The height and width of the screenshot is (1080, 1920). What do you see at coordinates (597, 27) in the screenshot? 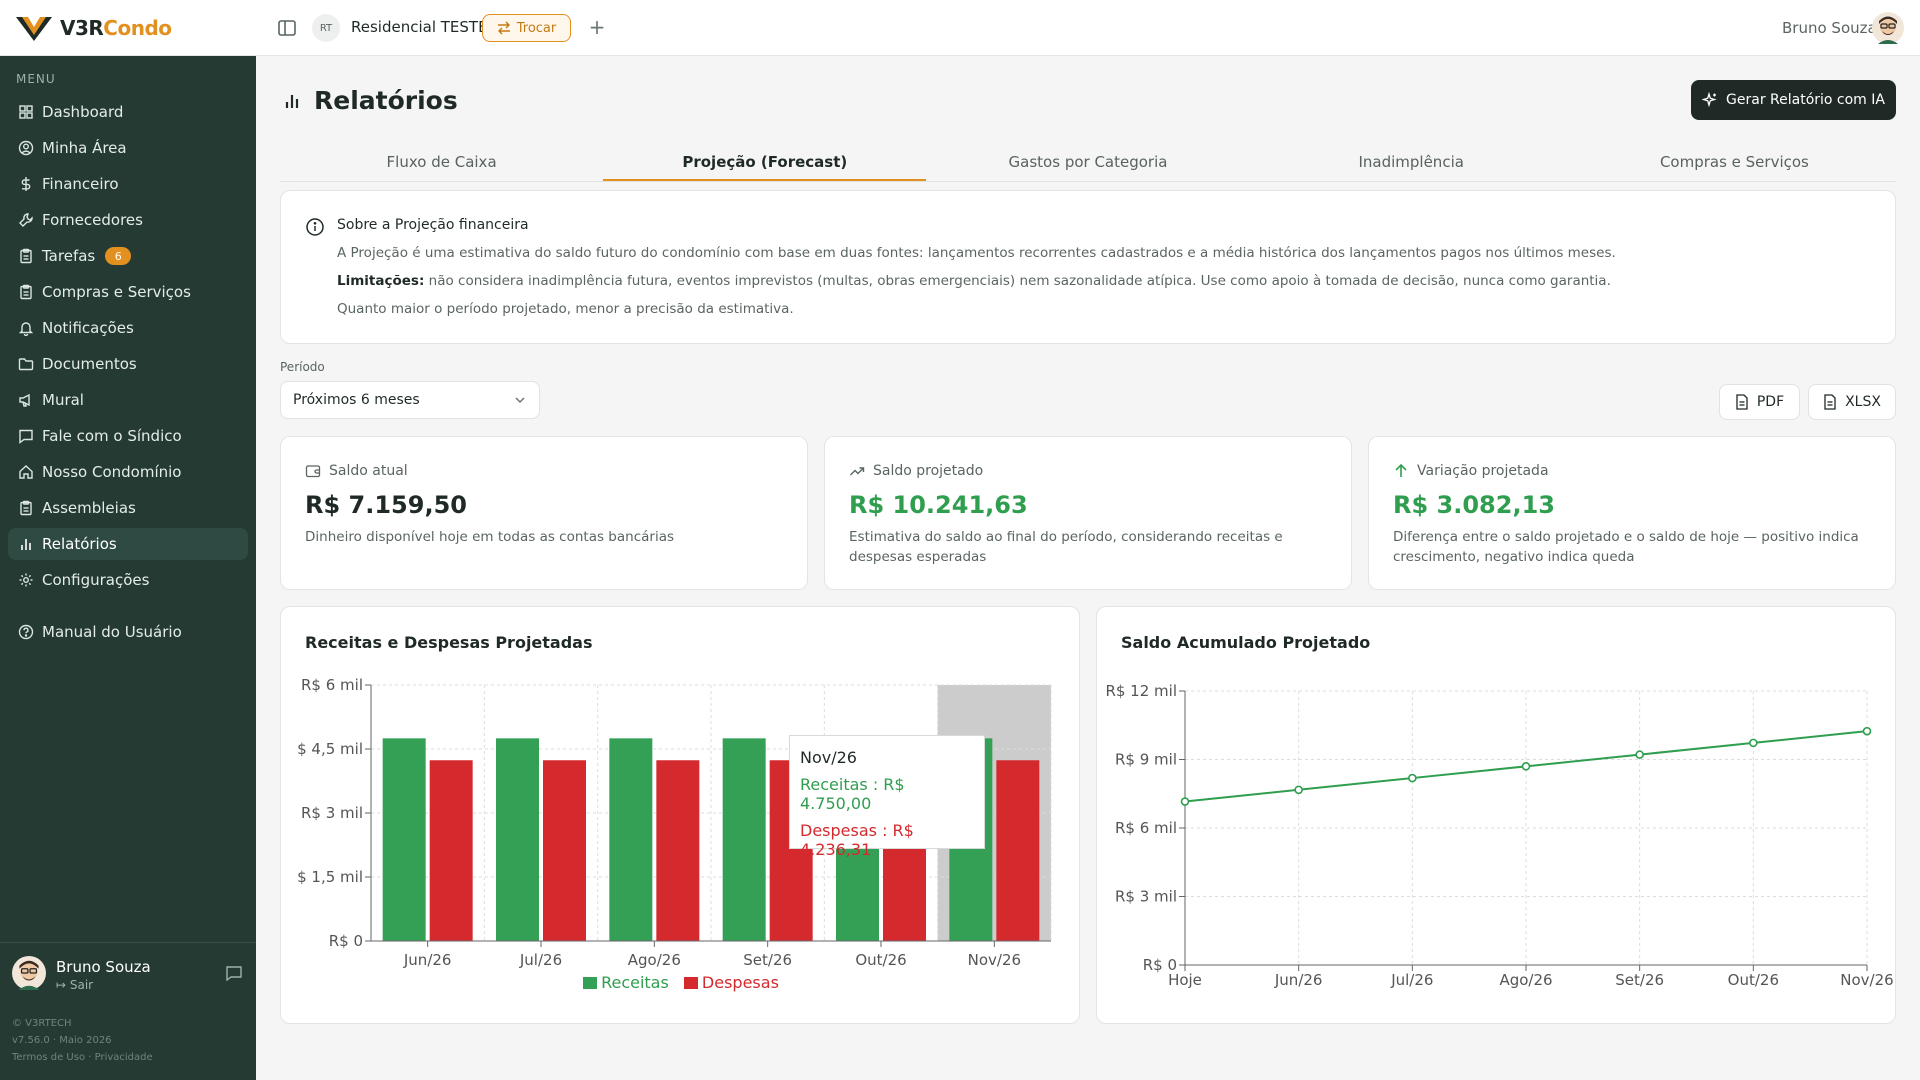
I see `add-condo-icon: +` at bounding box center [597, 27].